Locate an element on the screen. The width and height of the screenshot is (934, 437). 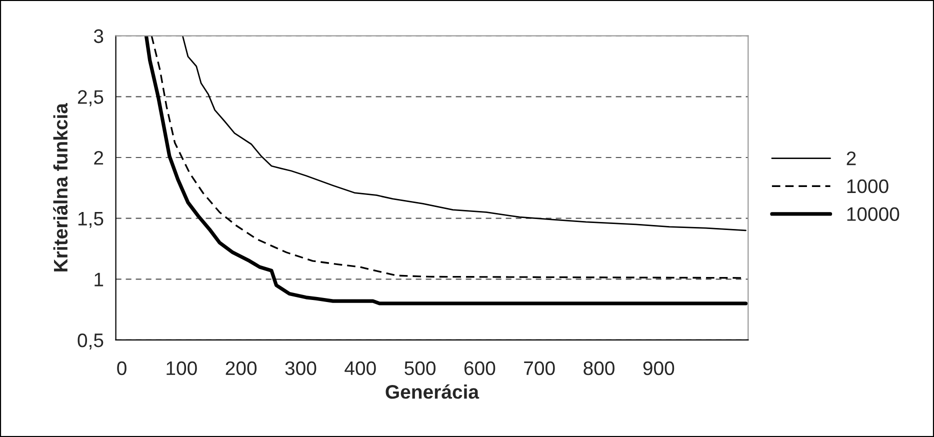
y-tick-label: 1 is located at coordinates (99, 279).